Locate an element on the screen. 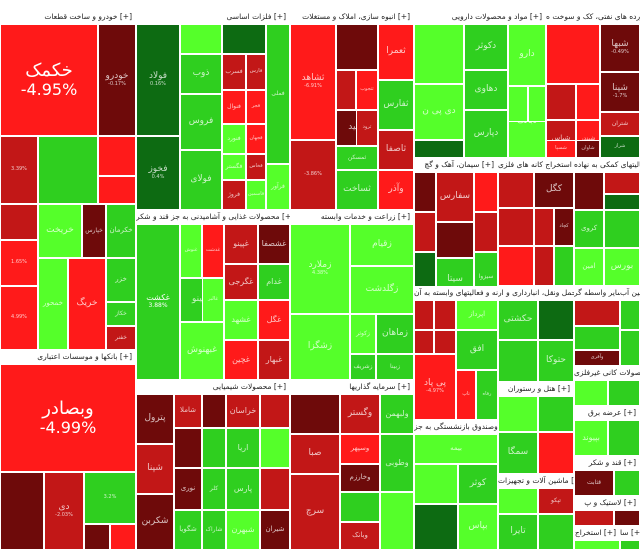 The width and height of the screenshot is (640, 557). stock-tile: غشصفا is located at coordinates (274, 244).